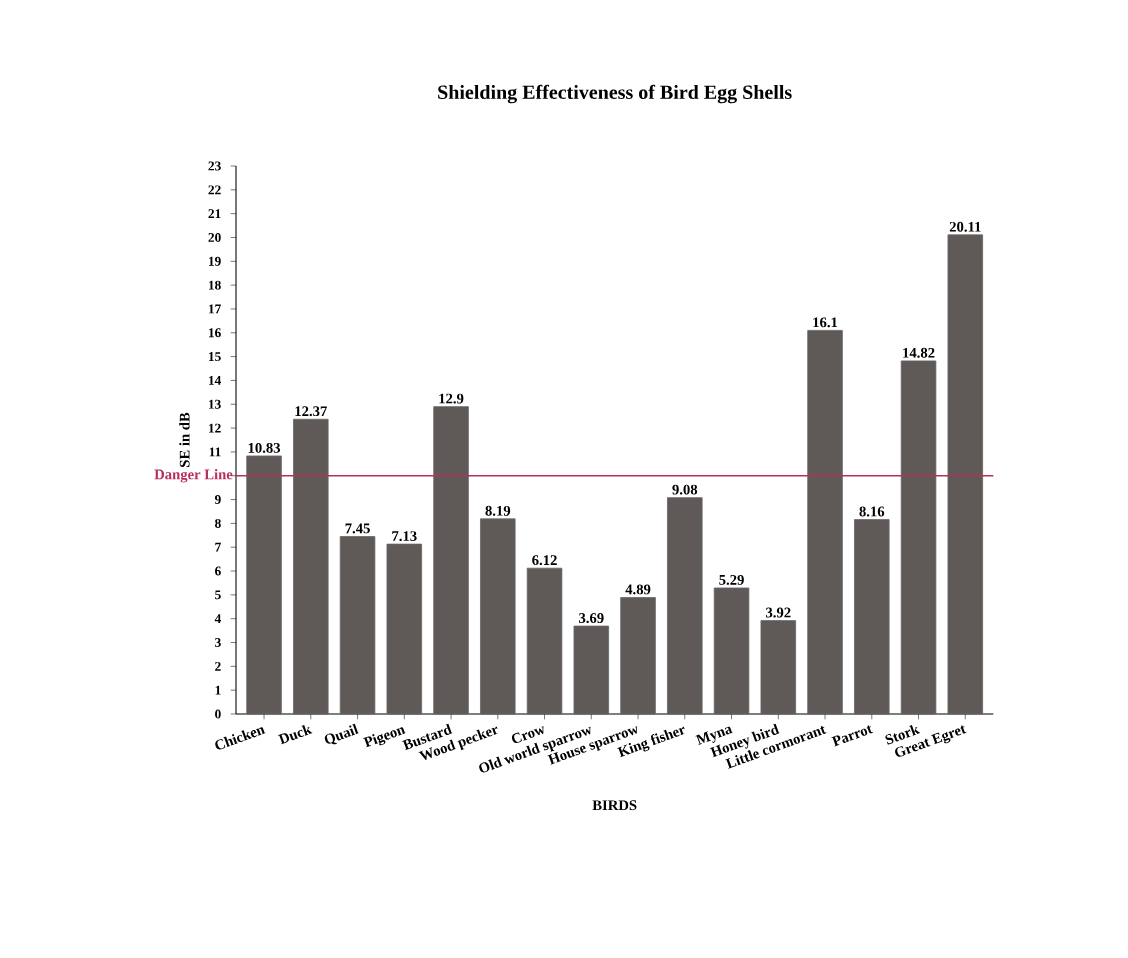 Image resolution: width=1128 pixels, height=958 pixels. Describe the element at coordinates (615, 94) in the screenshot. I see `chart-title: Shielding Effectiveness of Bird Egg Shells` at that location.